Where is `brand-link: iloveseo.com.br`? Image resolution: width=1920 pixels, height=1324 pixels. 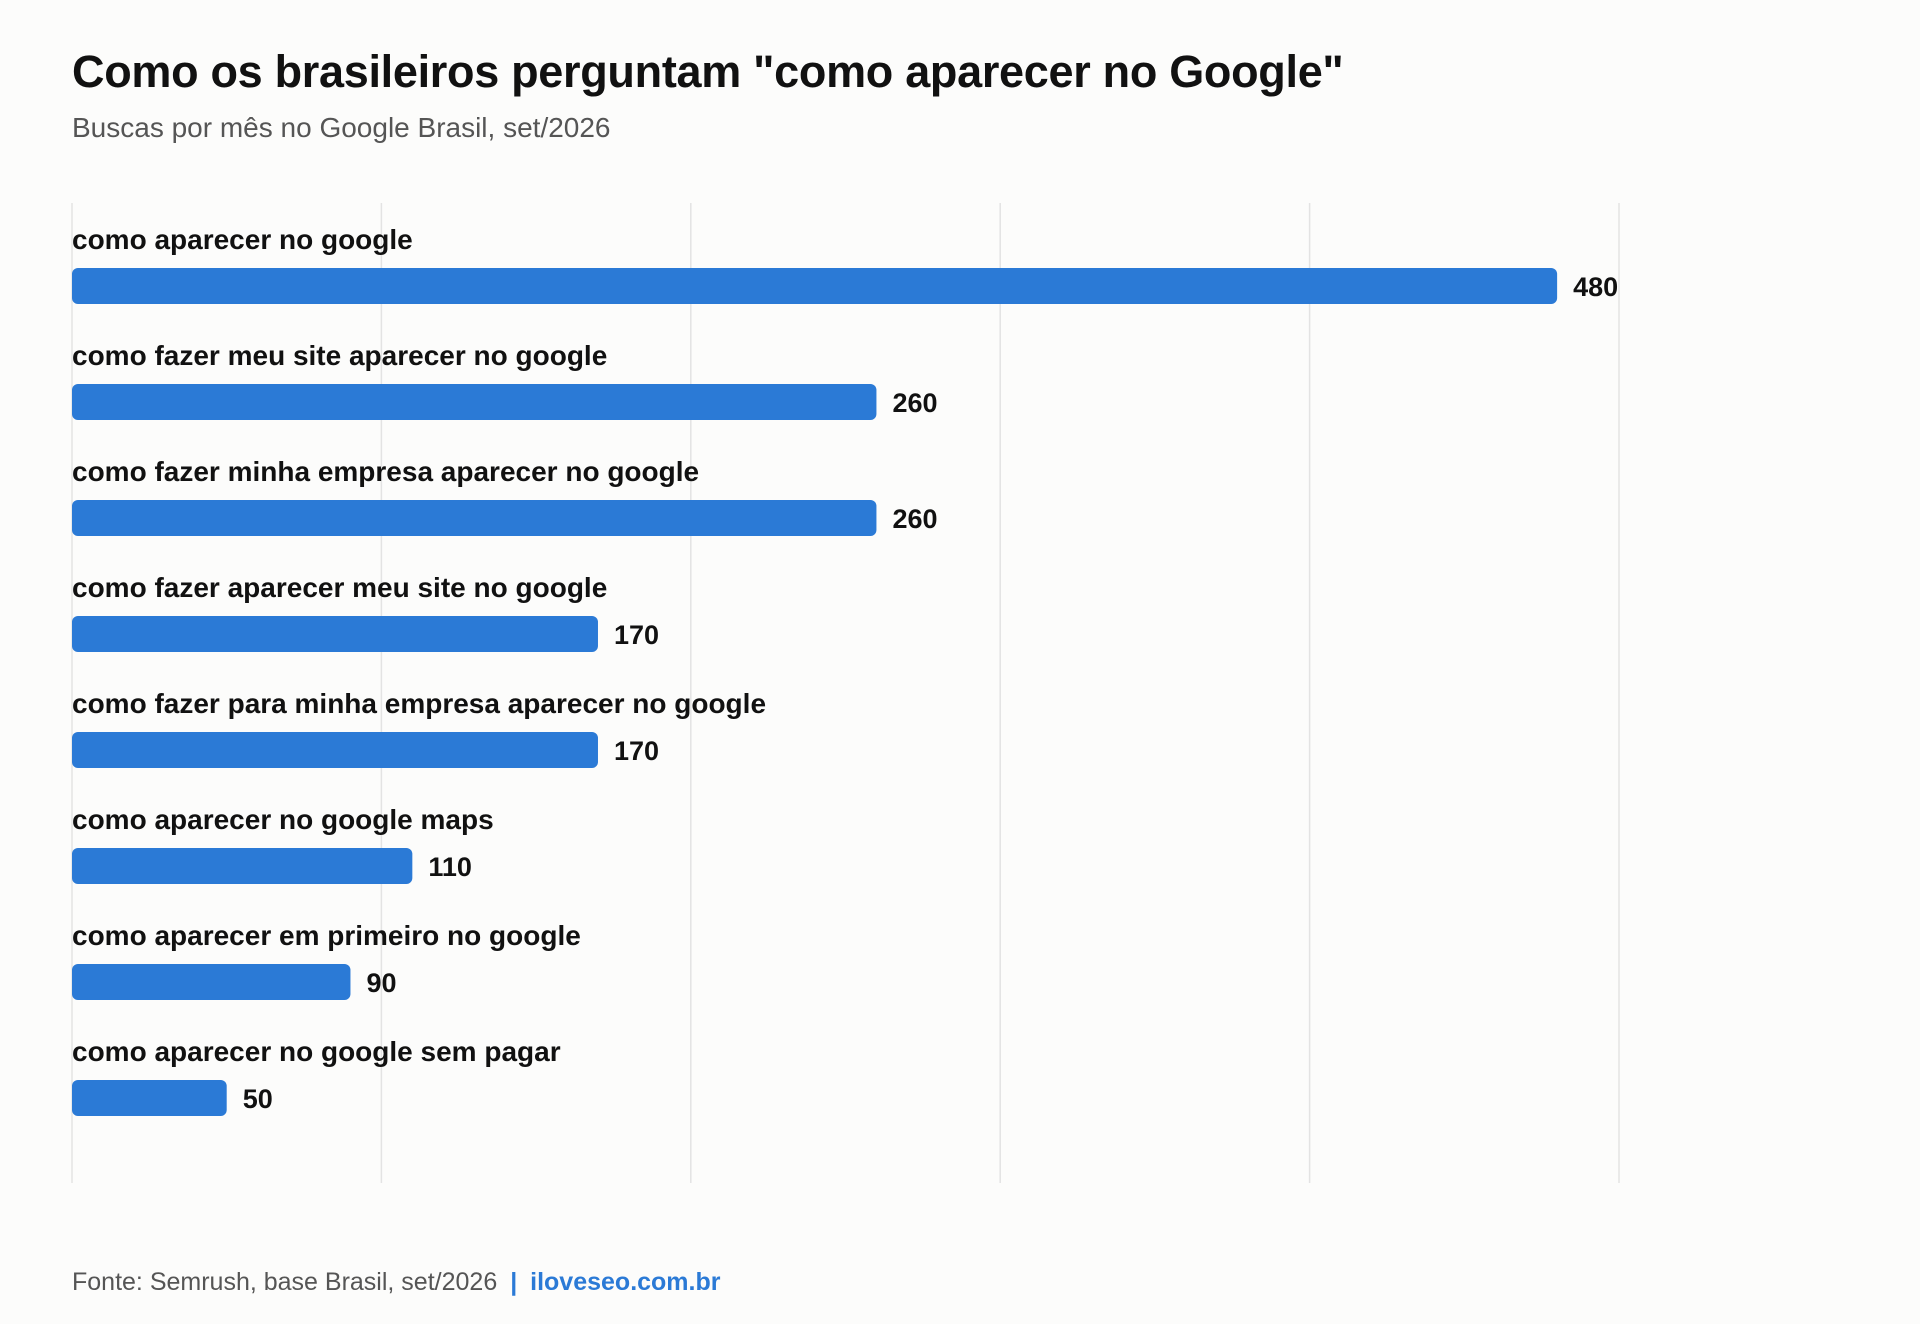
brand-link: iloveseo.com.br is located at coordinates (625, 1282).